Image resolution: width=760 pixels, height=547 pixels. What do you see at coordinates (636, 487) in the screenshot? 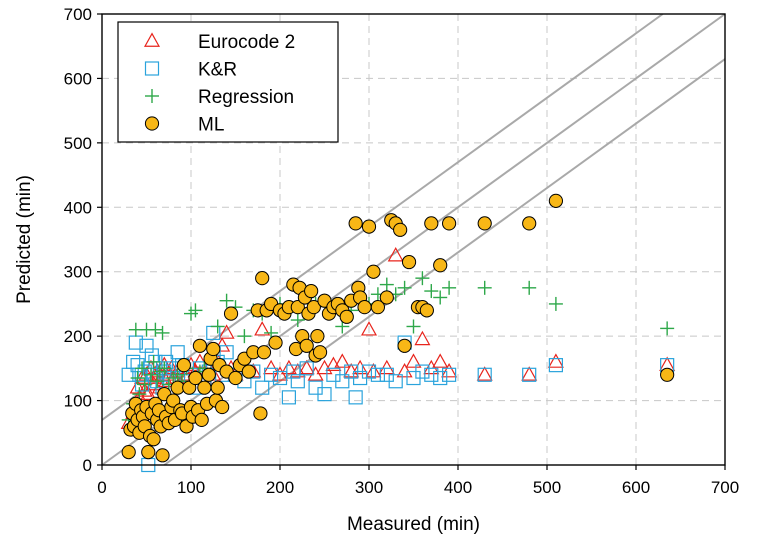
I see `x-tick-label: 600` at bounding box center [636, 487].